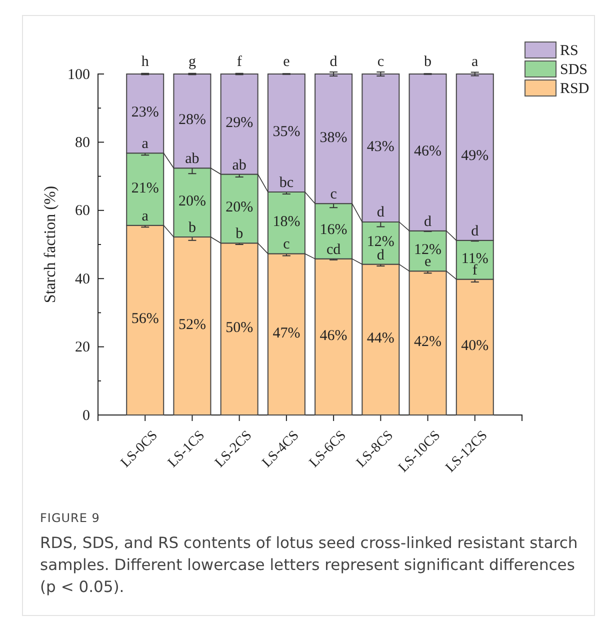  Describe the element at coordinates (286, 62) in the screenshot. I see `annotation: e` at that location.